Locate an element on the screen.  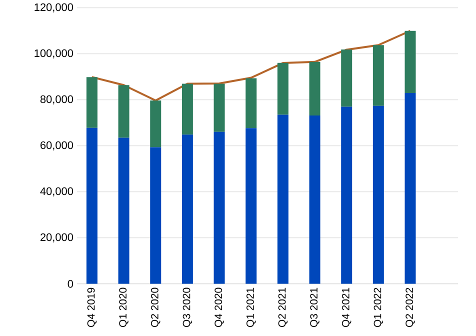
line-series is located at coordinates (251, 66).